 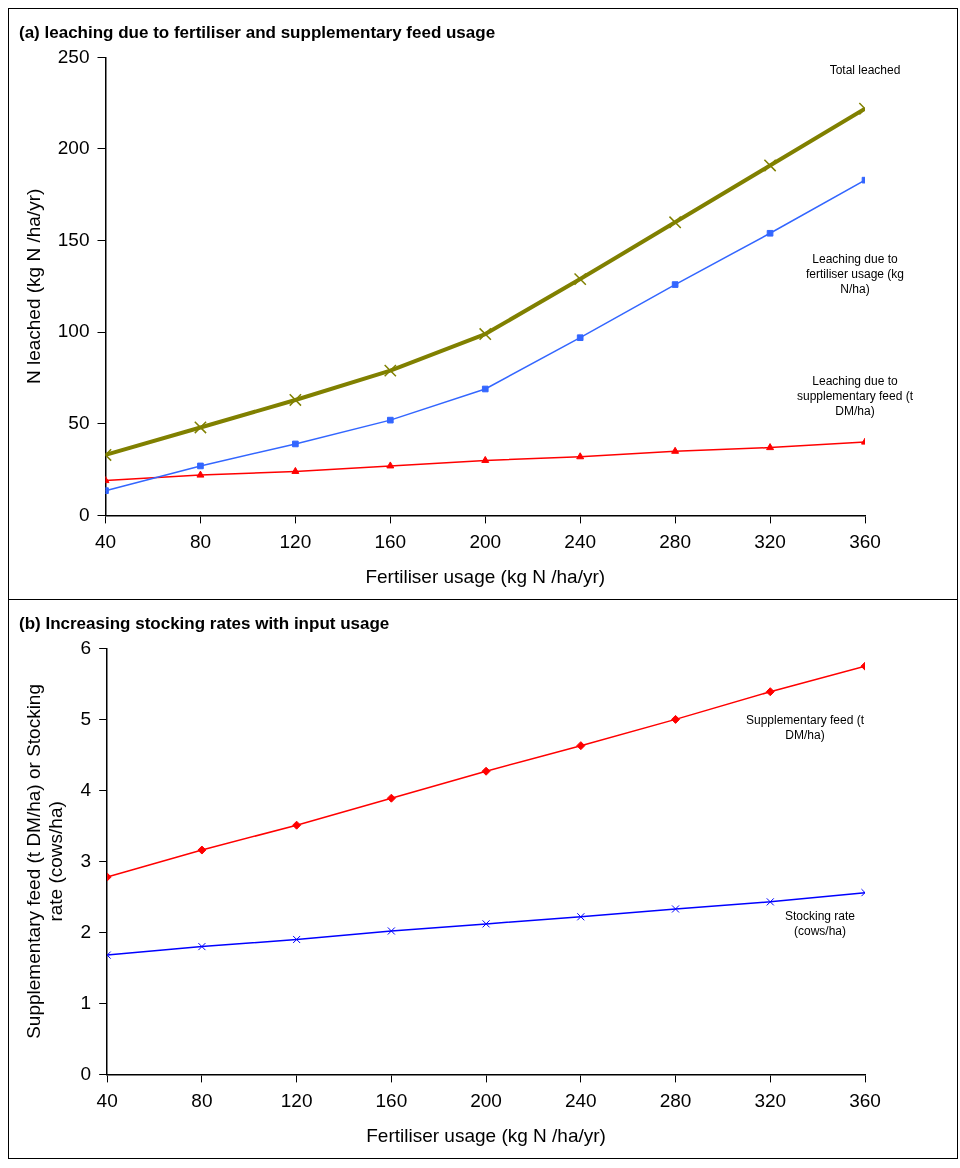 What do you see at coordinates (73, 148) in the screenshot?
I see `y-tick-label: 200` at bounding box center [73, 148].